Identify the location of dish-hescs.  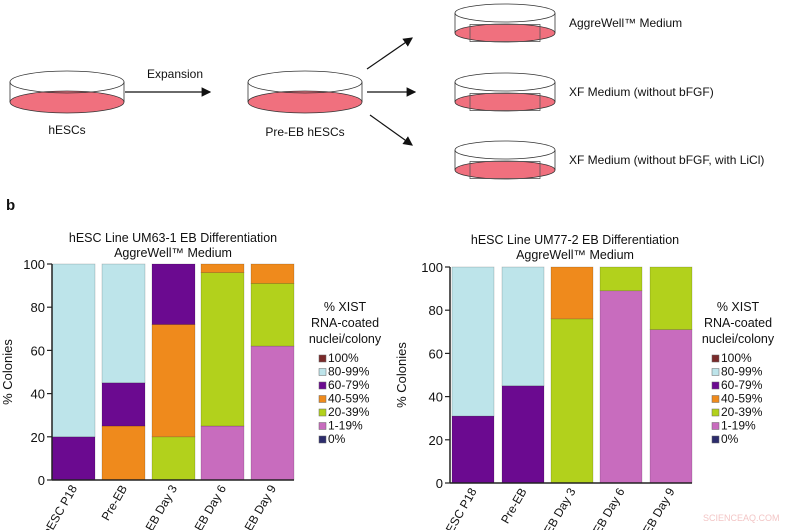
(67, 92).